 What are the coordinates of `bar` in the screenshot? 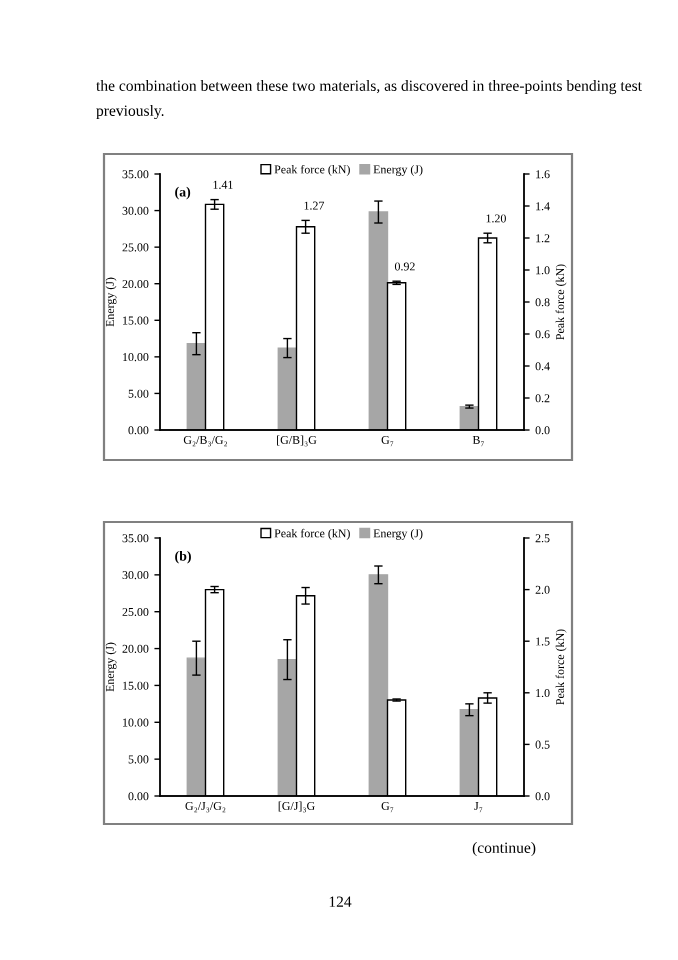 It's located at (378, 685).